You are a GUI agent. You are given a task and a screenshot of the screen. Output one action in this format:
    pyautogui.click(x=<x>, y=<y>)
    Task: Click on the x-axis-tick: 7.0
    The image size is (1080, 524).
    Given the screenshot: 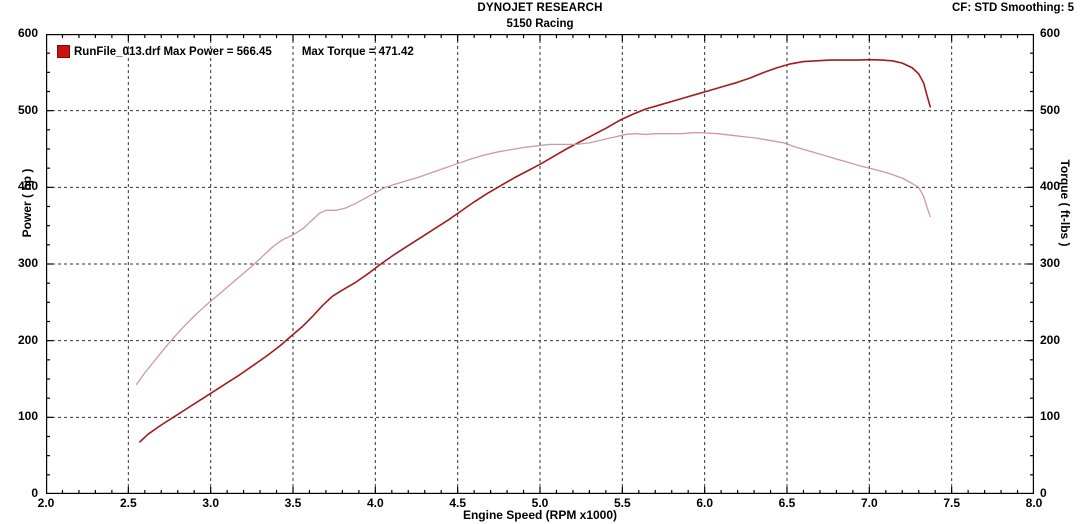 What is the action you would take?
    pyautogui.click(x=869, y=503)
    